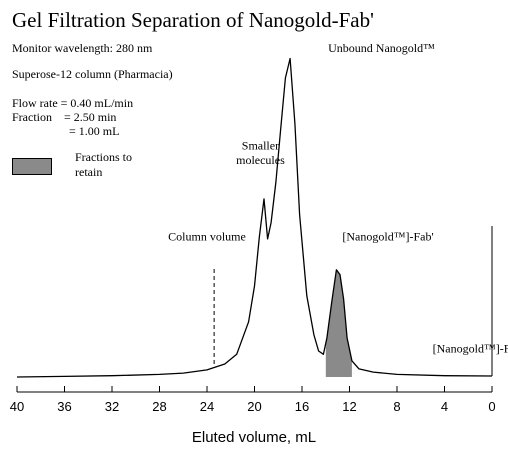 The width and height of the screenshot is (508, 452). I want to click on legend-label: Fractions to retain, so click(103, 164).